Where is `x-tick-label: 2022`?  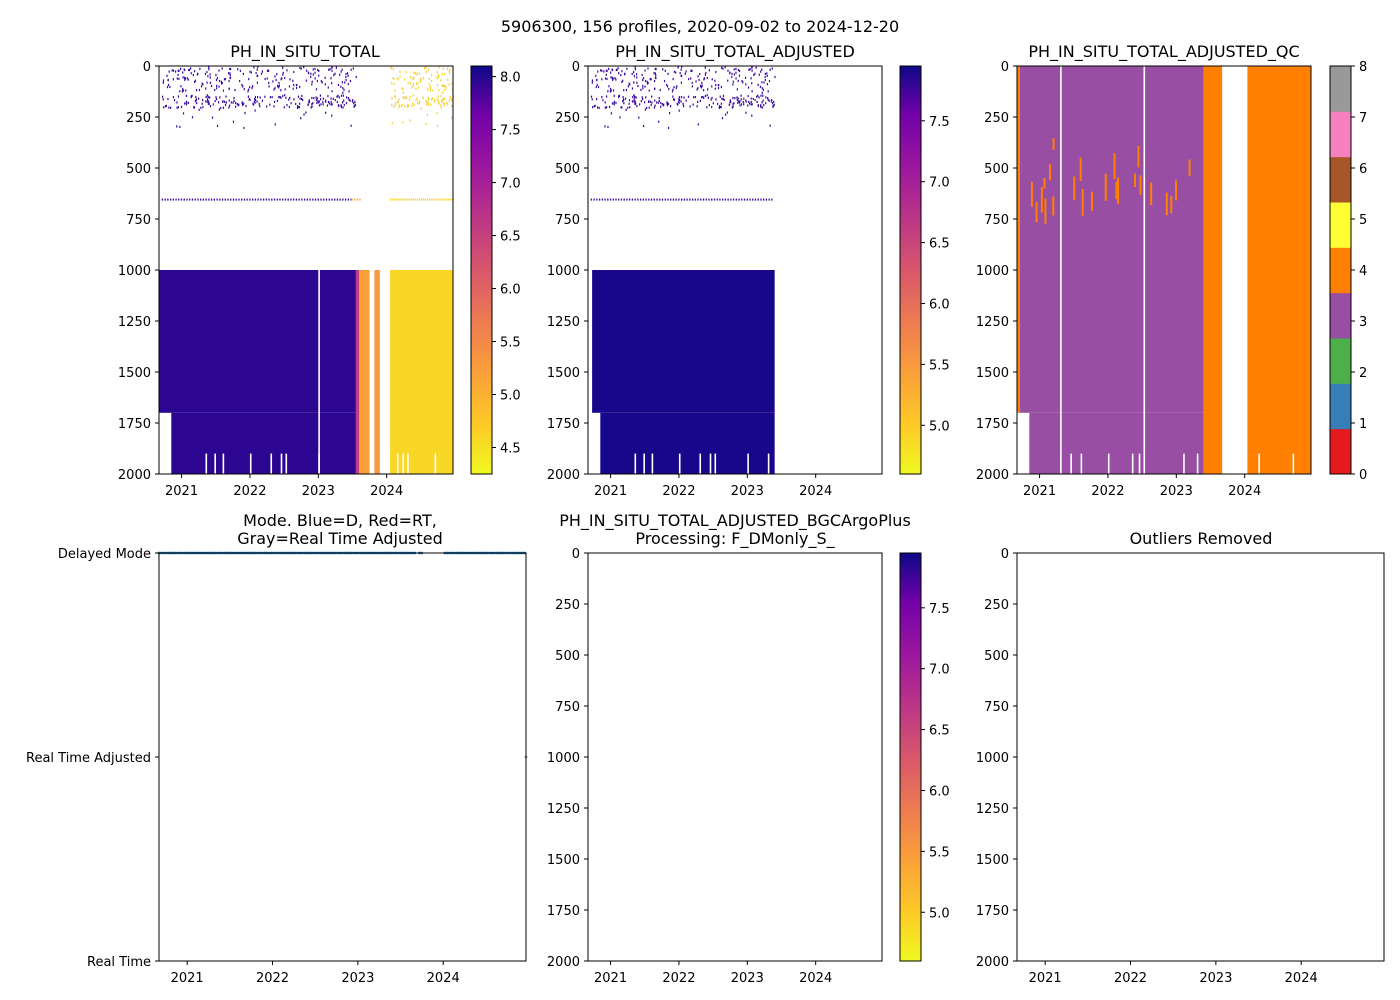
x-tick-label: 2022 is located at coordinates (678, 491).